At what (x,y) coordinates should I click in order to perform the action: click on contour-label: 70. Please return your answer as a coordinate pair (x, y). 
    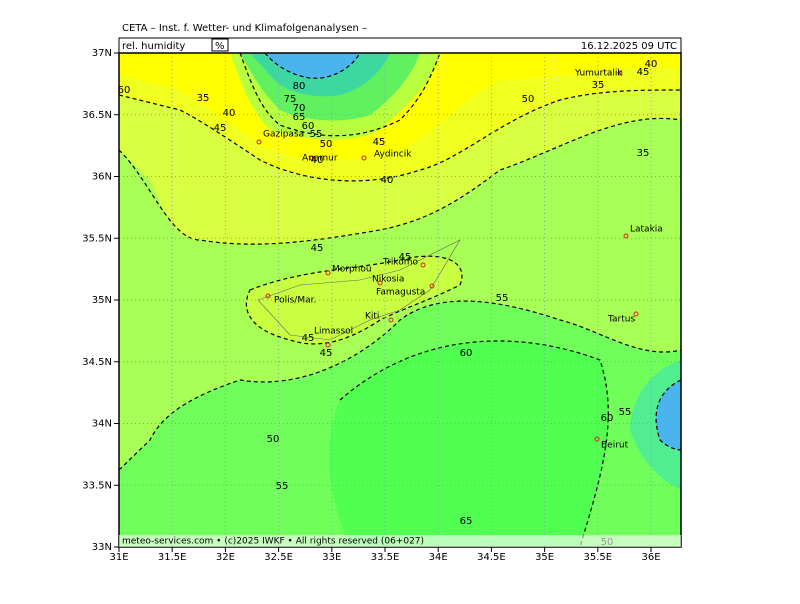
    Looking at the image, I should click on (299, 108).